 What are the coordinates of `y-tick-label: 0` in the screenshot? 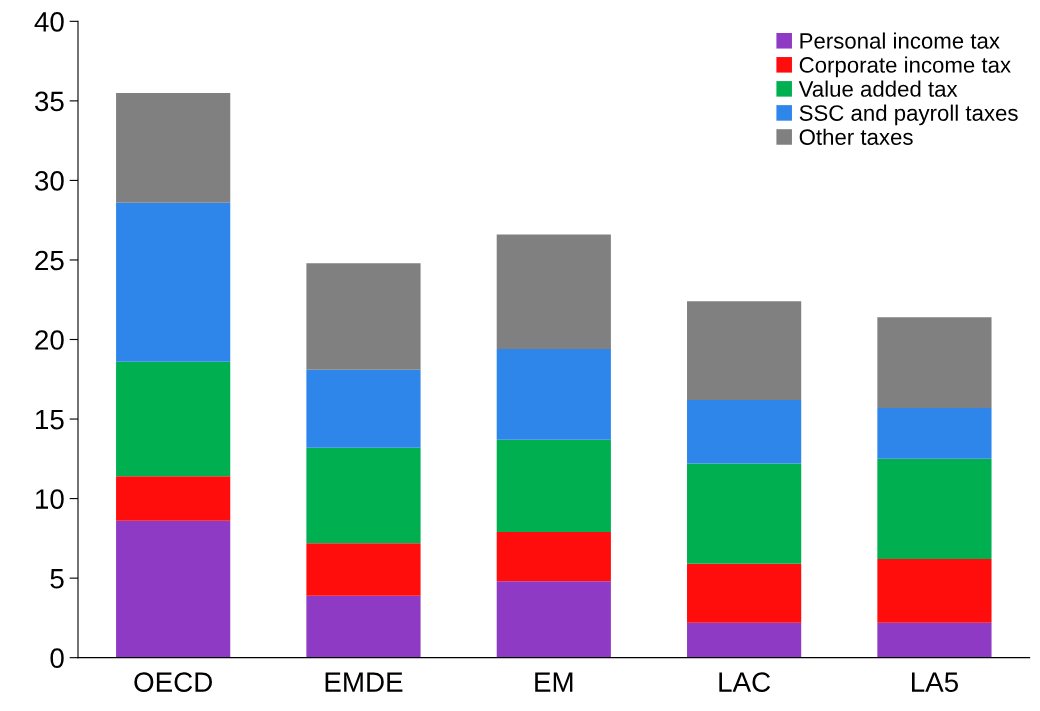 It's located at (57, 658).